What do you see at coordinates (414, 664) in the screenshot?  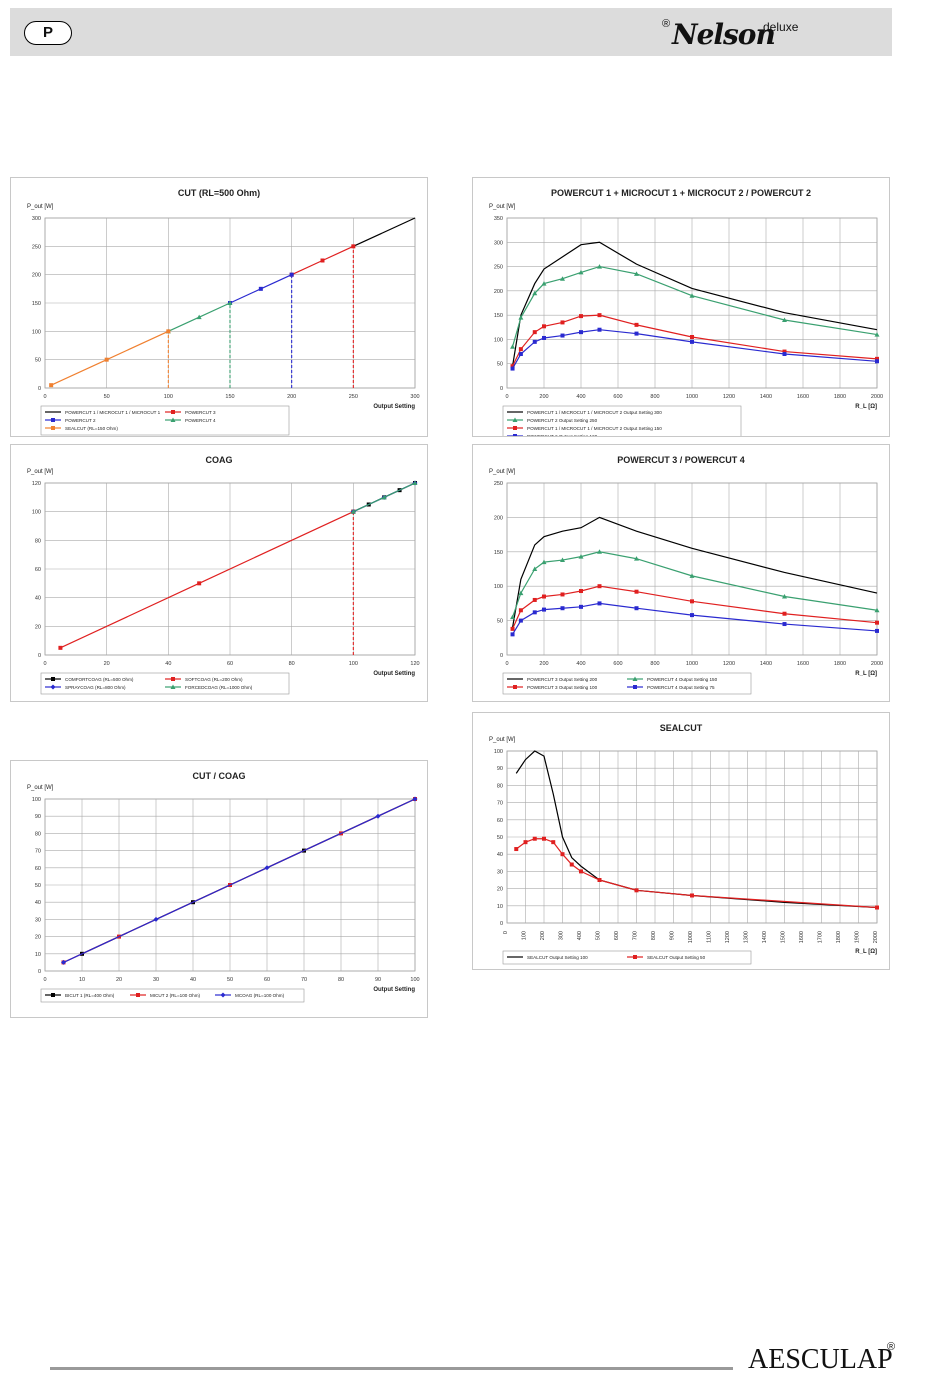 I see `x-tick-label: 120` at bounding box center [414, 664].